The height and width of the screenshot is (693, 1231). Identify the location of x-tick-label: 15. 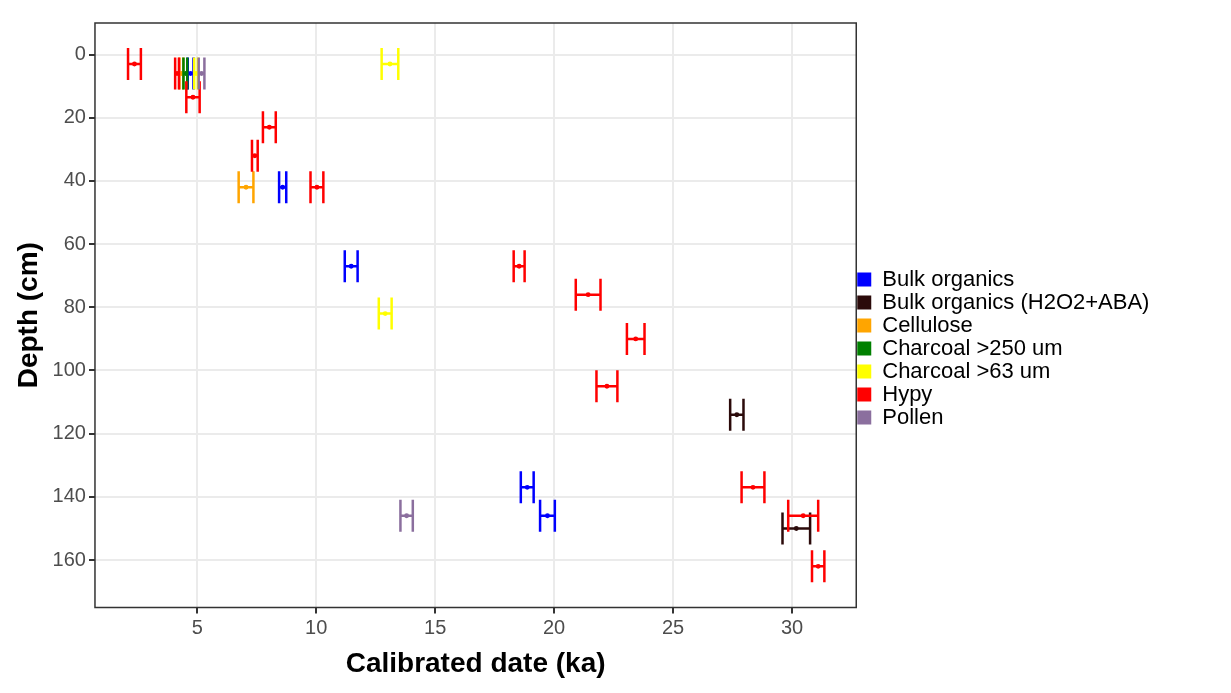
(435, 626).